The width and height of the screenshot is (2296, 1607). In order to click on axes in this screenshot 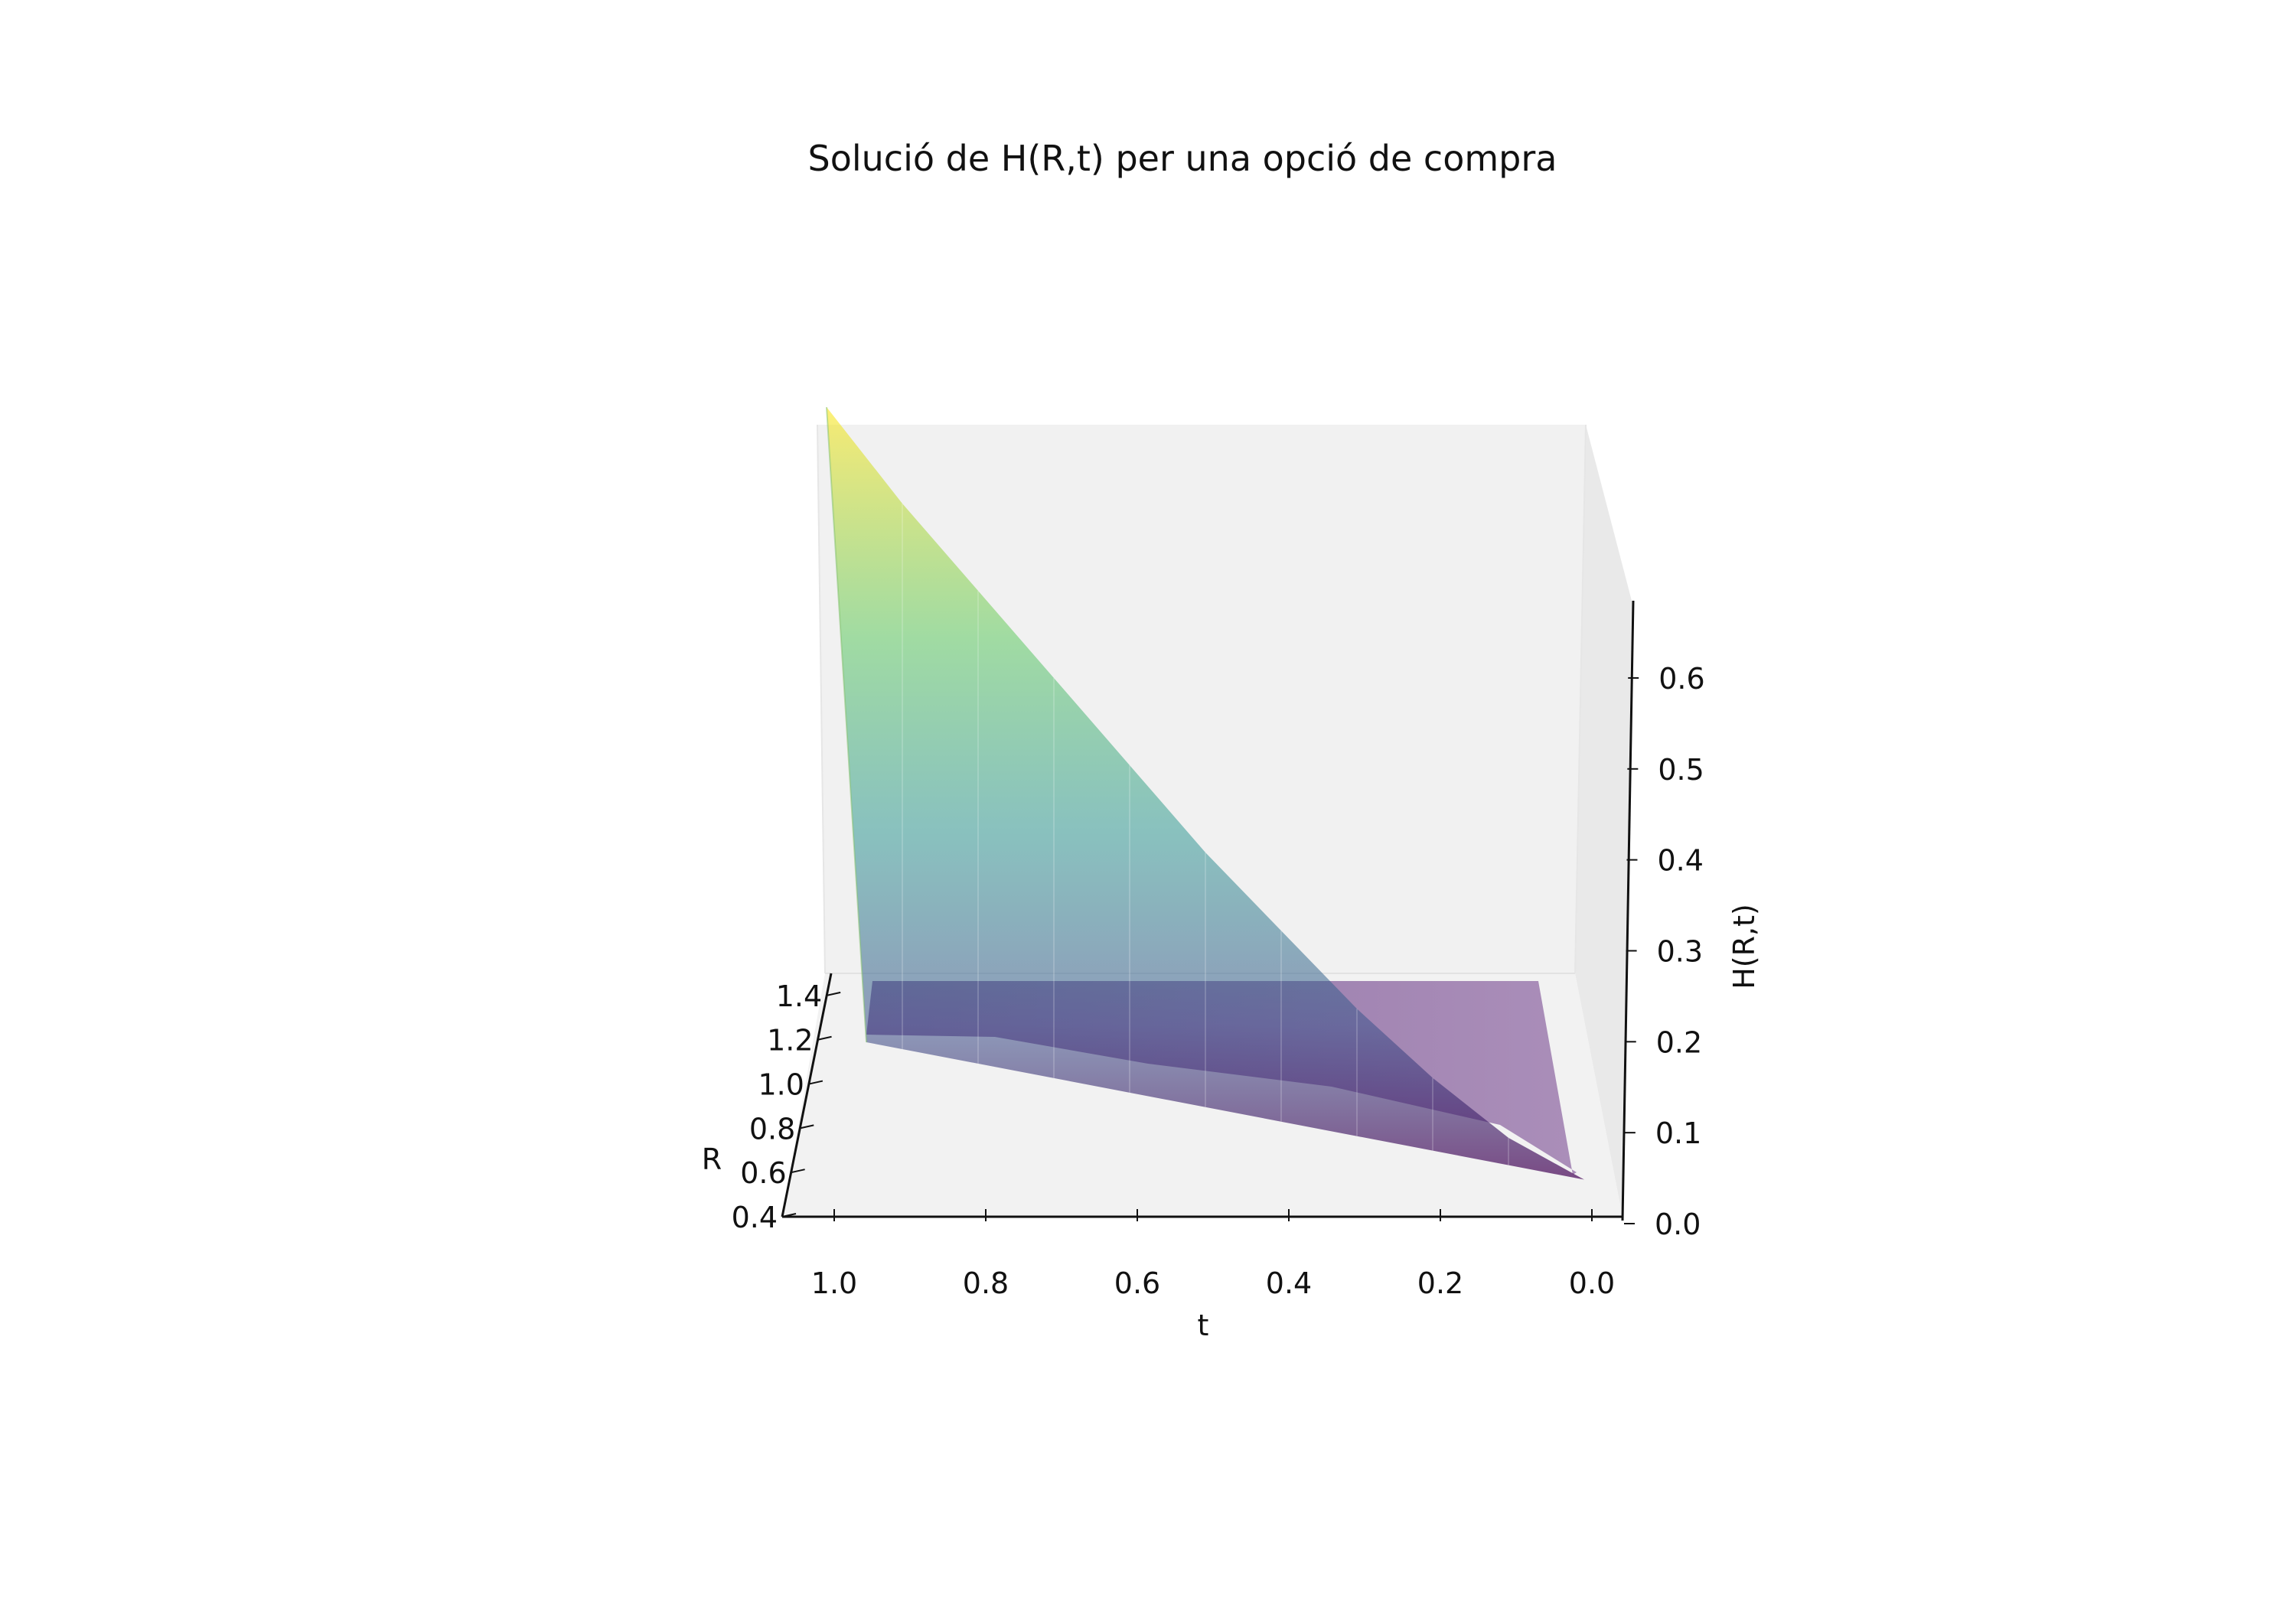, I will do `click(1208, 911)`.